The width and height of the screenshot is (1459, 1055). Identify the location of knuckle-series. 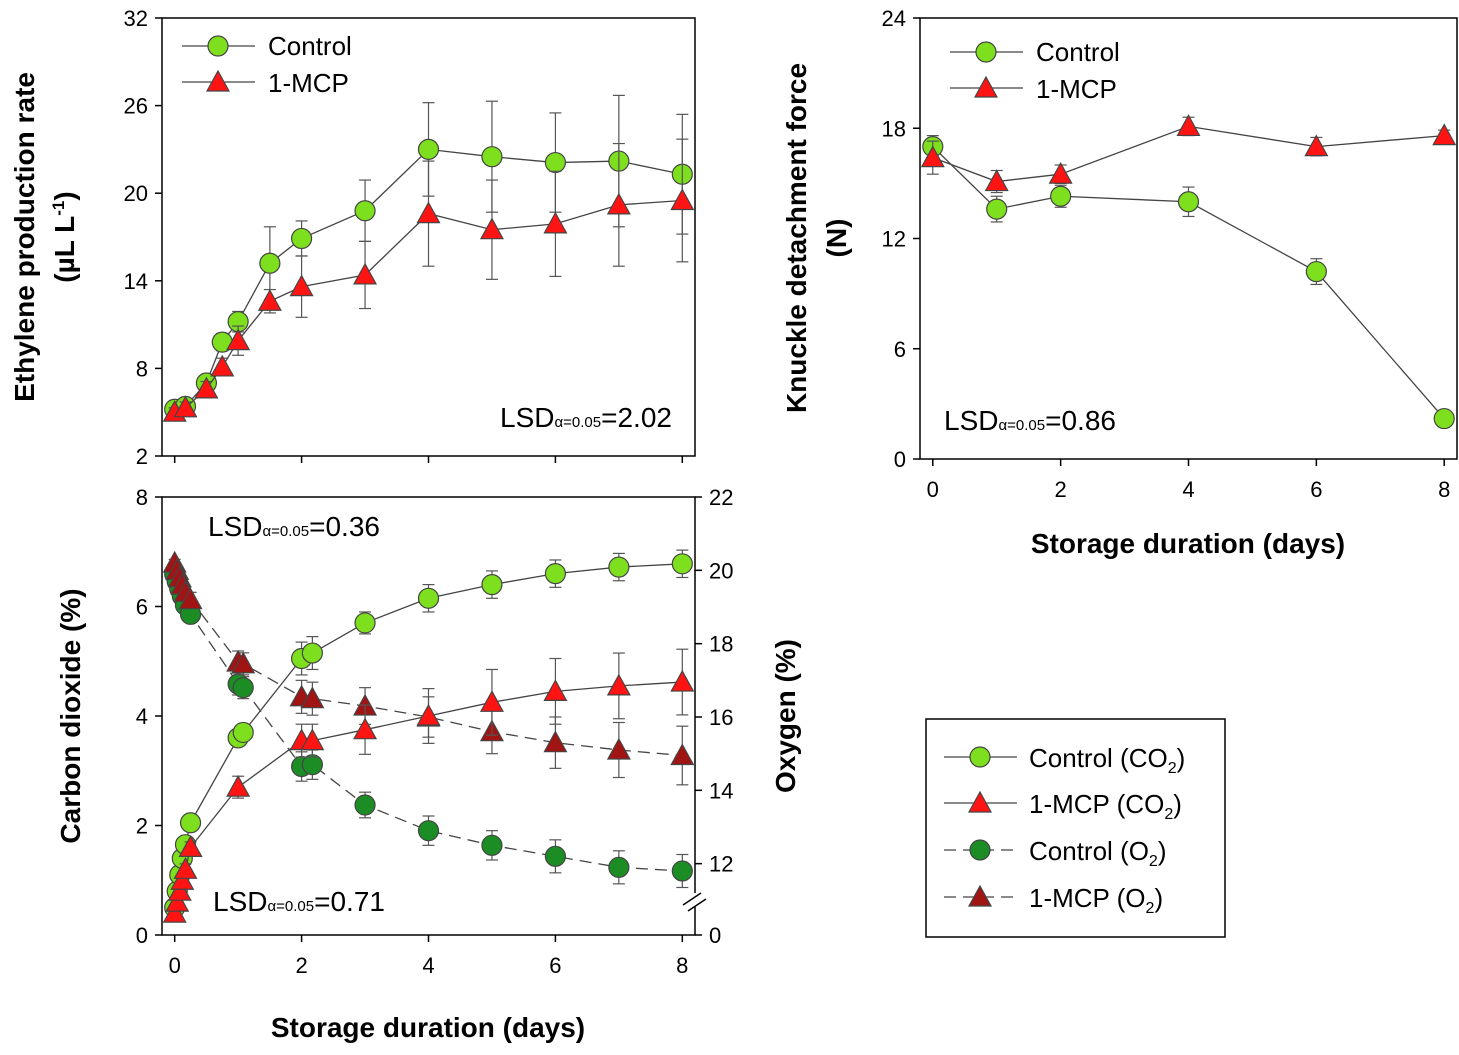
(1188, 272).